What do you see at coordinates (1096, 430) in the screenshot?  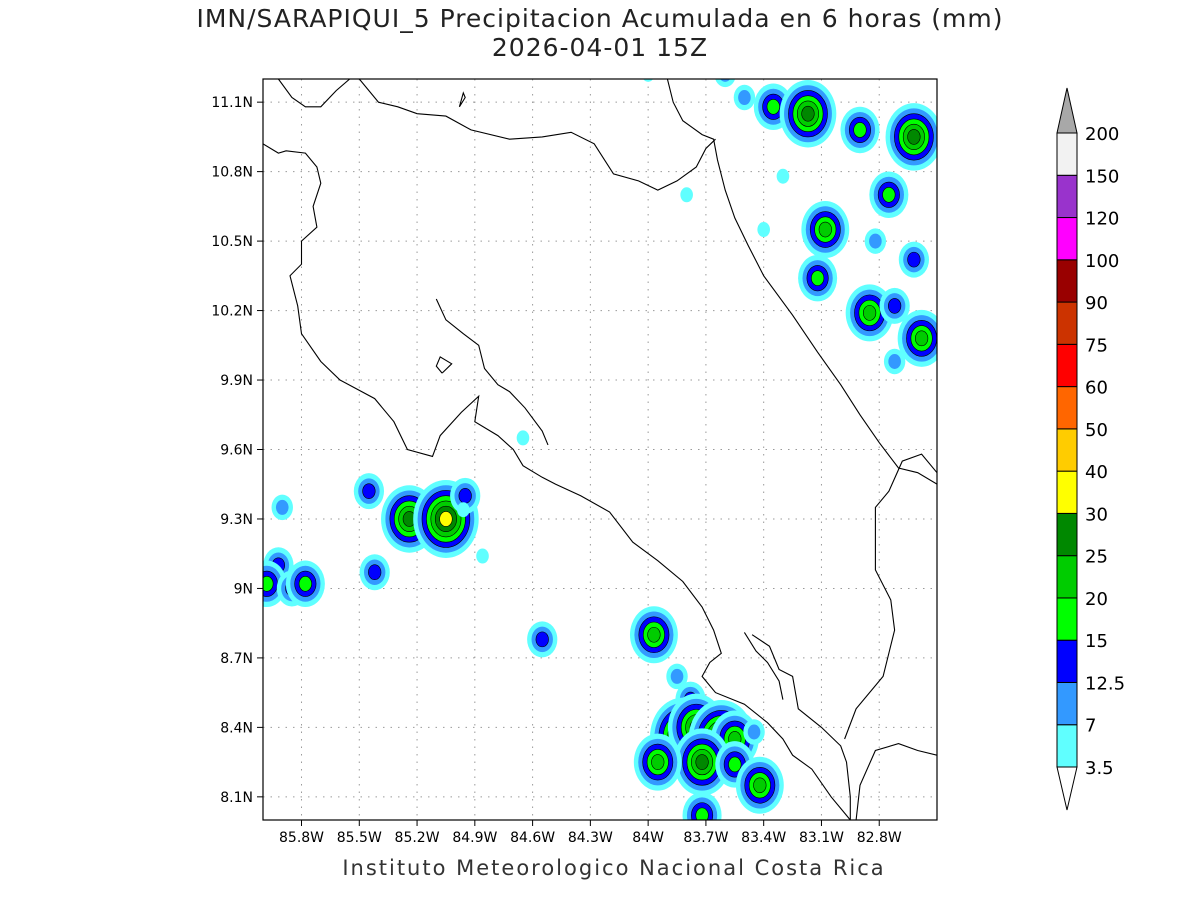 I see `colorbar-label-8: 50` at bounding box center [1096, 430].